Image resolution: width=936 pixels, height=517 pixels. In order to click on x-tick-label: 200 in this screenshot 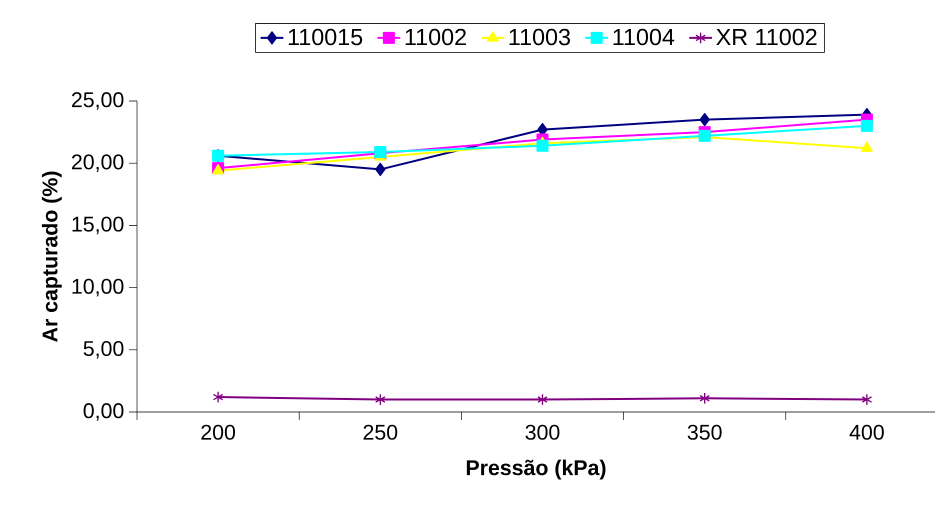, I will do `click(218, 432)`.